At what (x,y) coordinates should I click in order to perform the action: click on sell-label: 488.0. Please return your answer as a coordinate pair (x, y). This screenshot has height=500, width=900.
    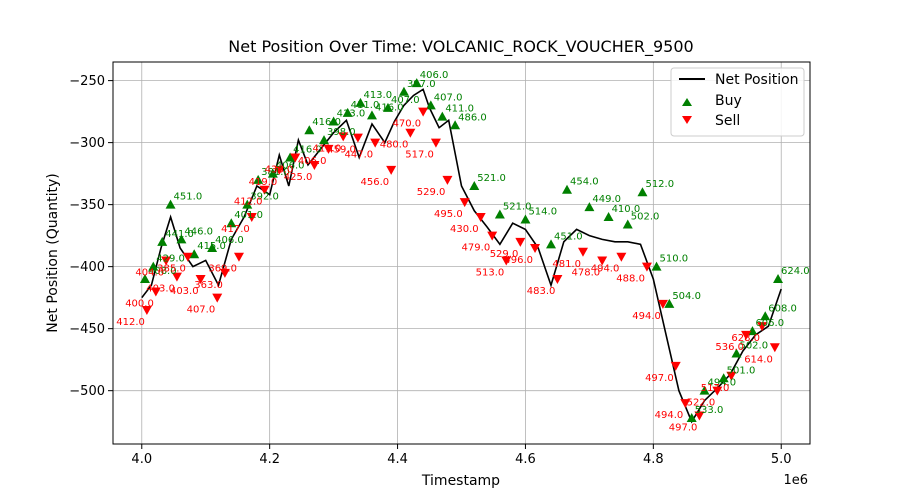
    Looking at the image, I should click on (630, 279).